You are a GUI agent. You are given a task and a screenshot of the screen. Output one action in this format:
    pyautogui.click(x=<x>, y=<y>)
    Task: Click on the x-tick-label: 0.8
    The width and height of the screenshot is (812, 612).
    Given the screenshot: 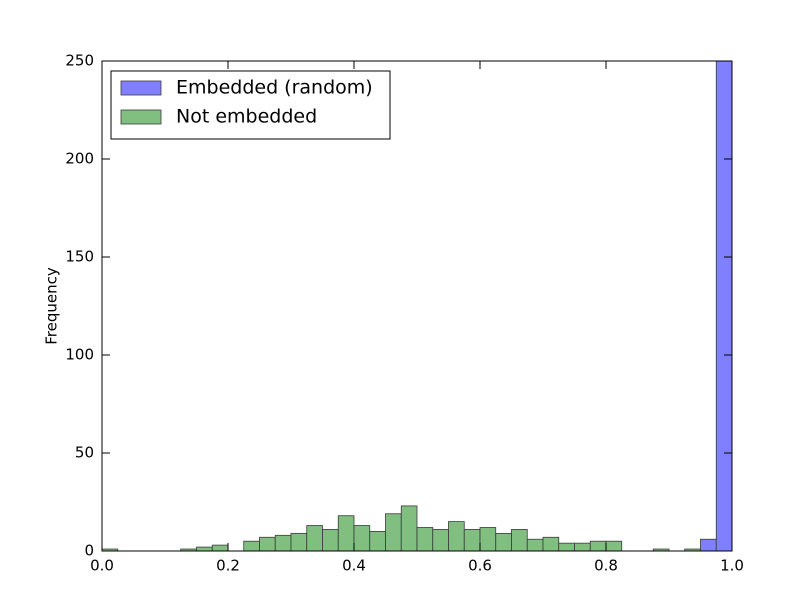 What is the action you would take?
    pyautogui.click(x=606, y=566)
    